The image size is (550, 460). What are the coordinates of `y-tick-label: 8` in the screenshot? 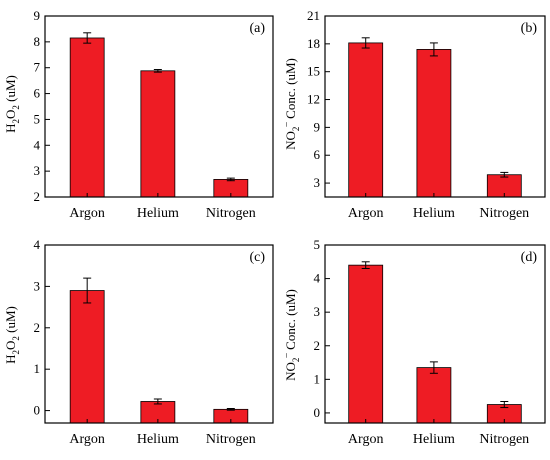 It's located at (37, 41).